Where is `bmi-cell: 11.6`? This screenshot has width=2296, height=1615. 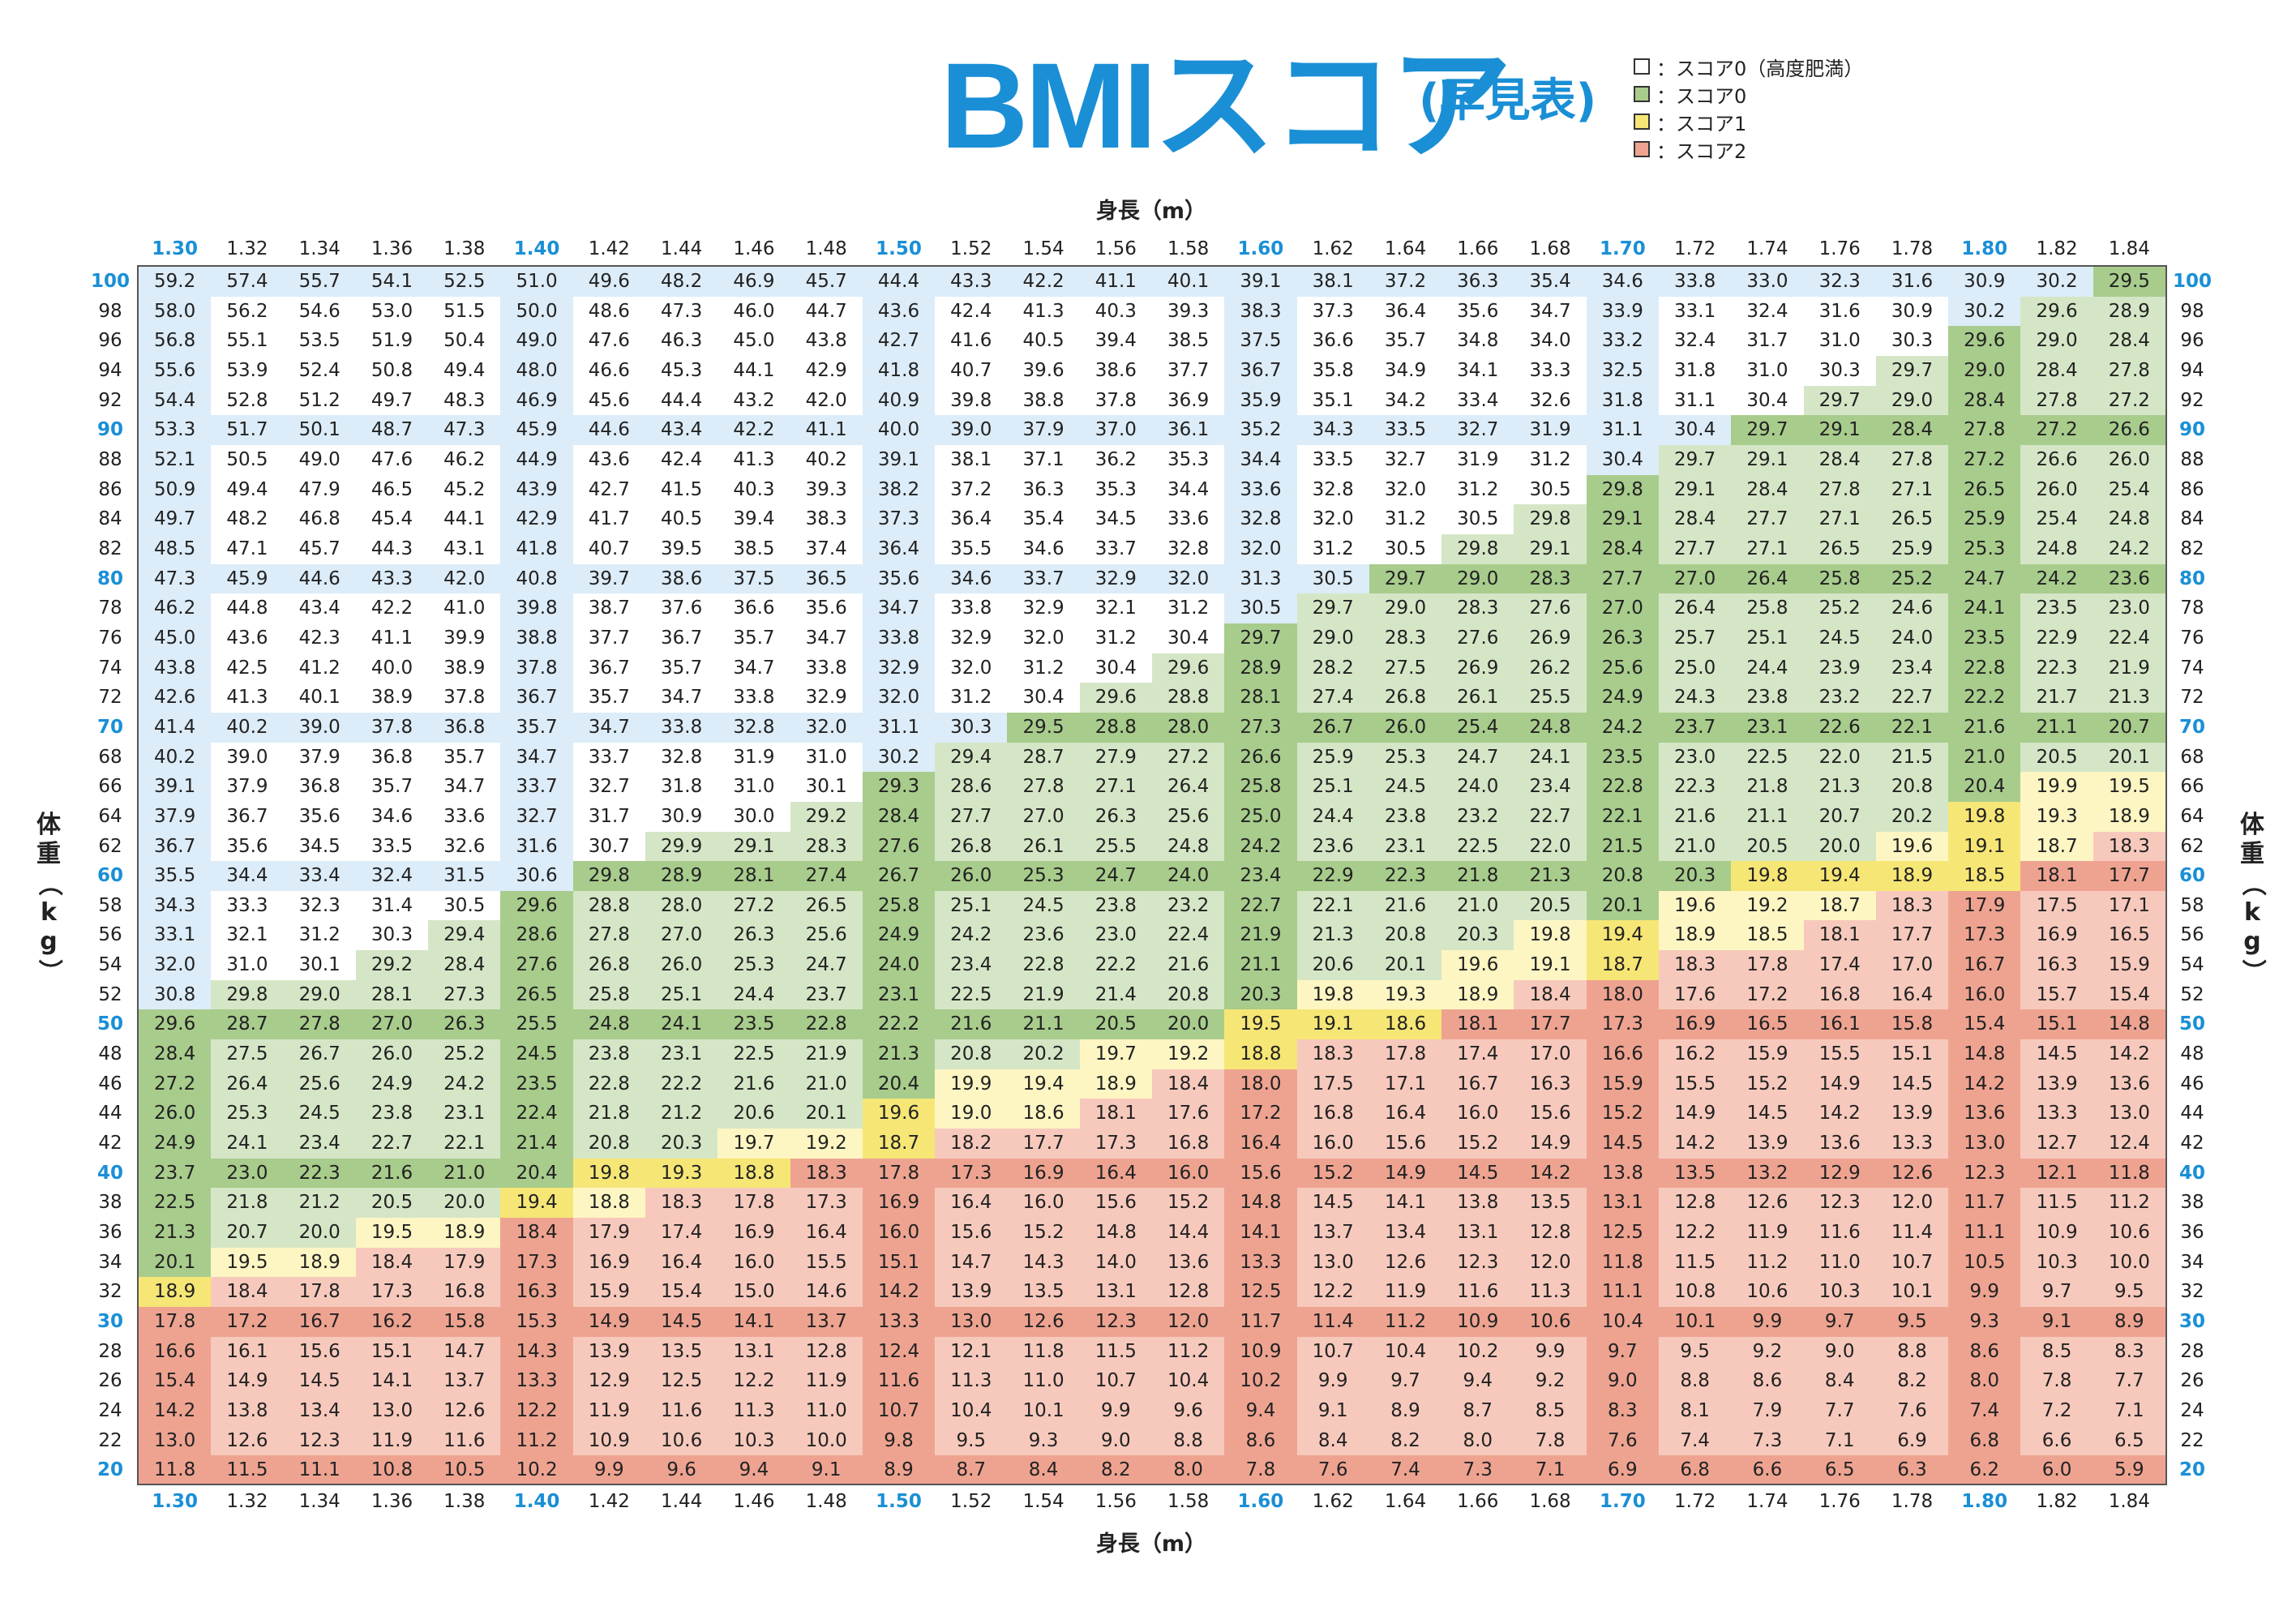 bmi-cell: 11.6 is located at coordinates (682, 1411).